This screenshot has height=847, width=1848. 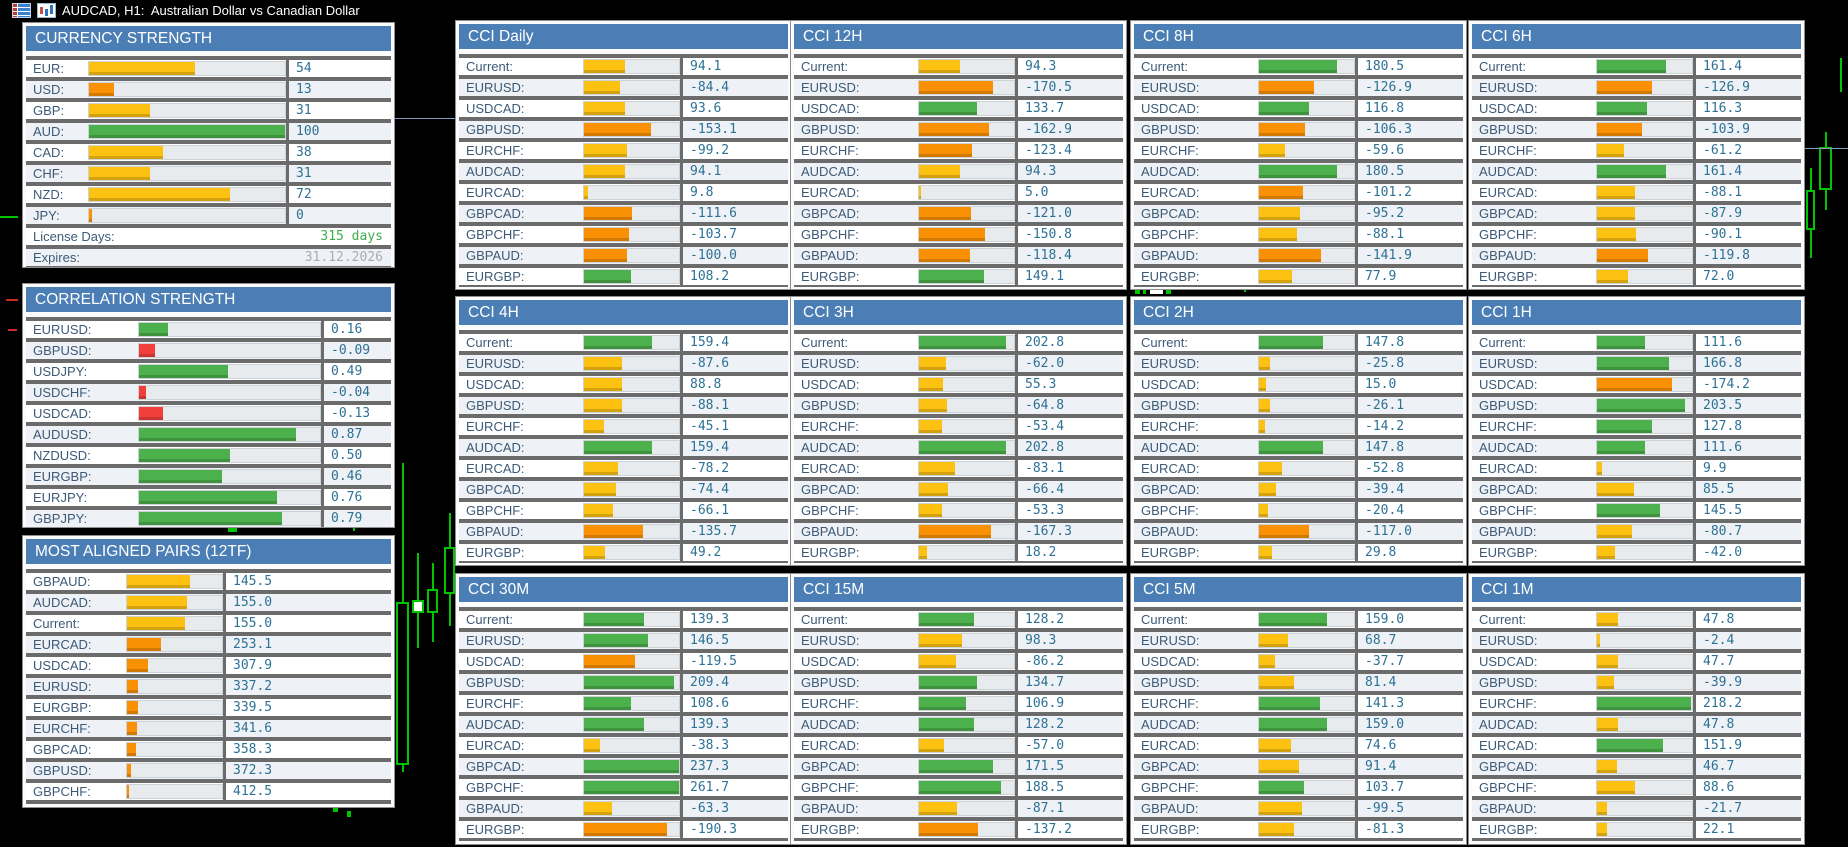 I want to click on pair-value: 161.4, so click(x=1747, y=66).